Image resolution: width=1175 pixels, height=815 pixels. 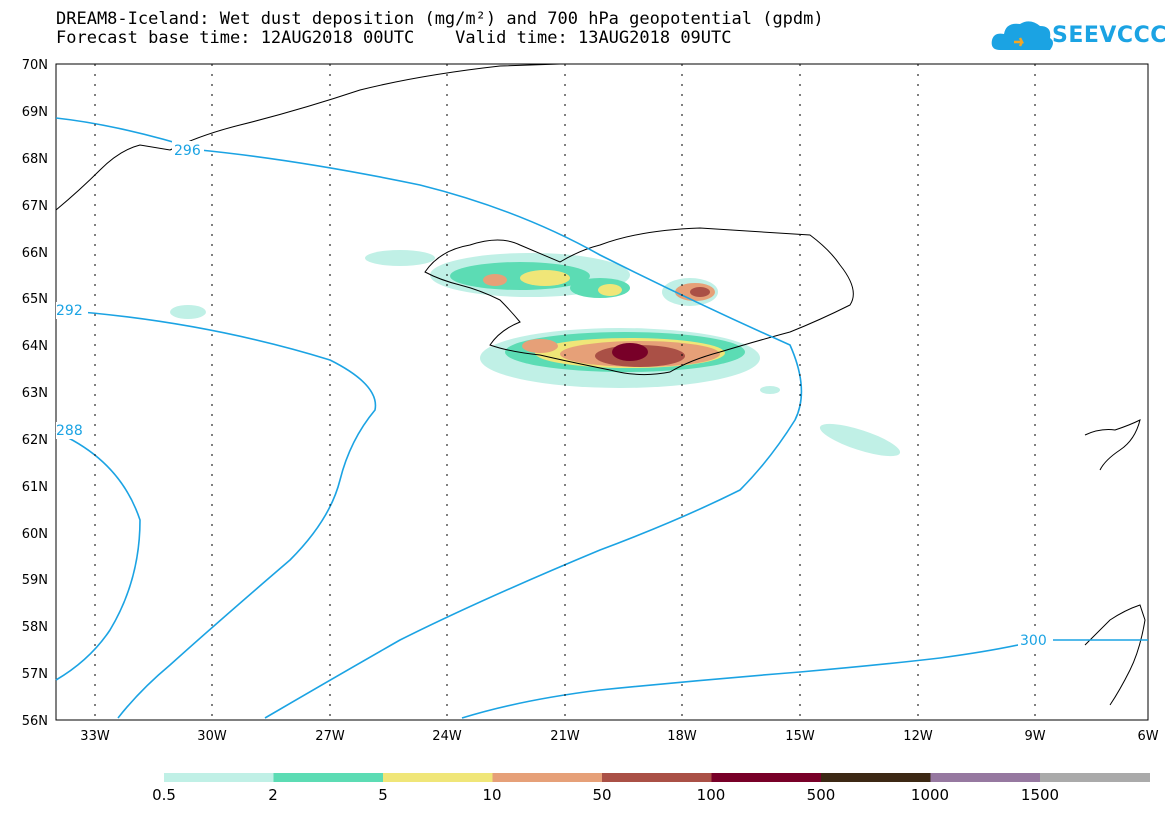 What do you see at coordinates (35, 65) in the screenshot?
I see `lat-label: 70N` at bounding box center [35, 65].